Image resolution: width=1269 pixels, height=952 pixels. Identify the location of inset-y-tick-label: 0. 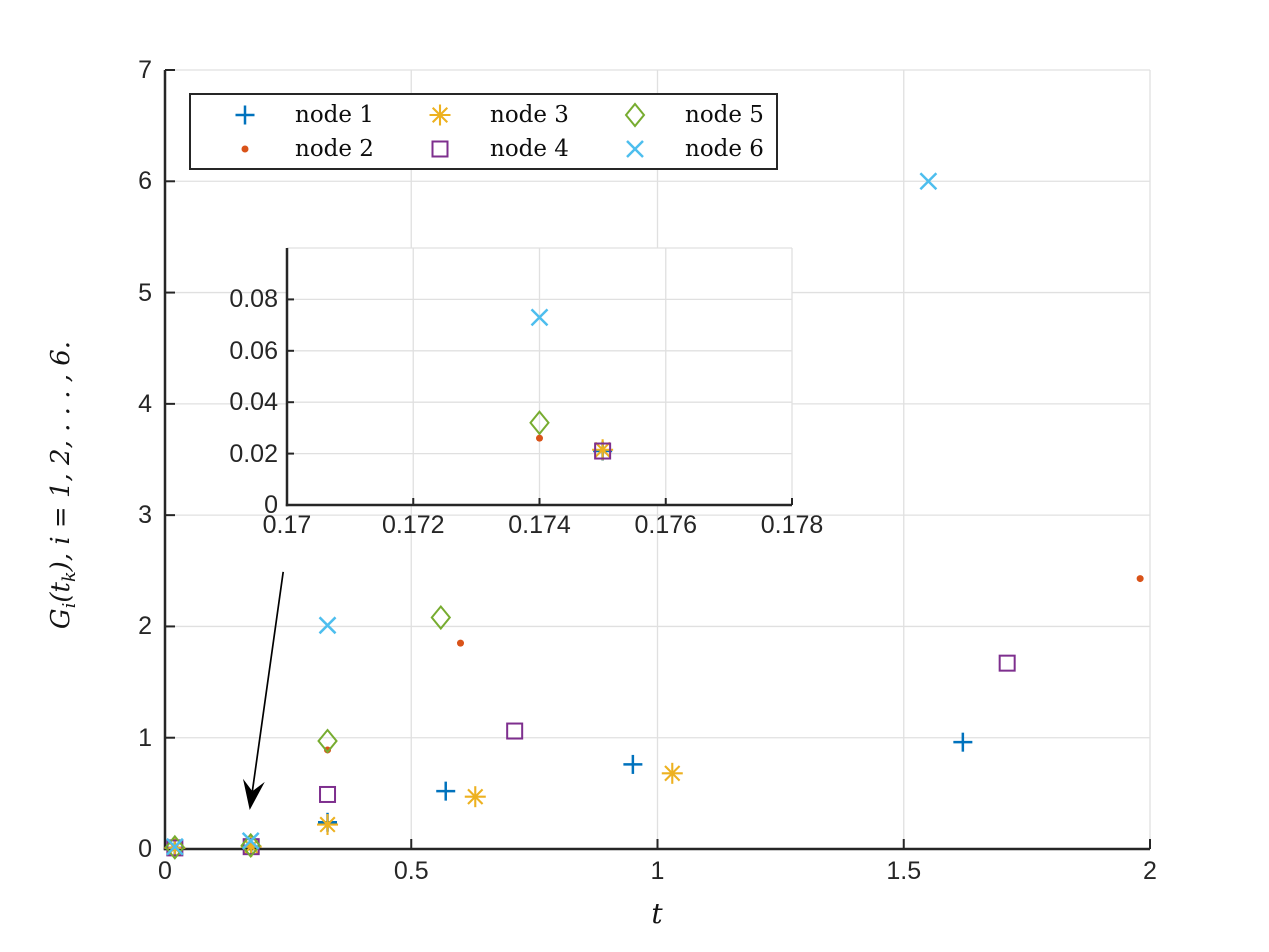
(271, 505).